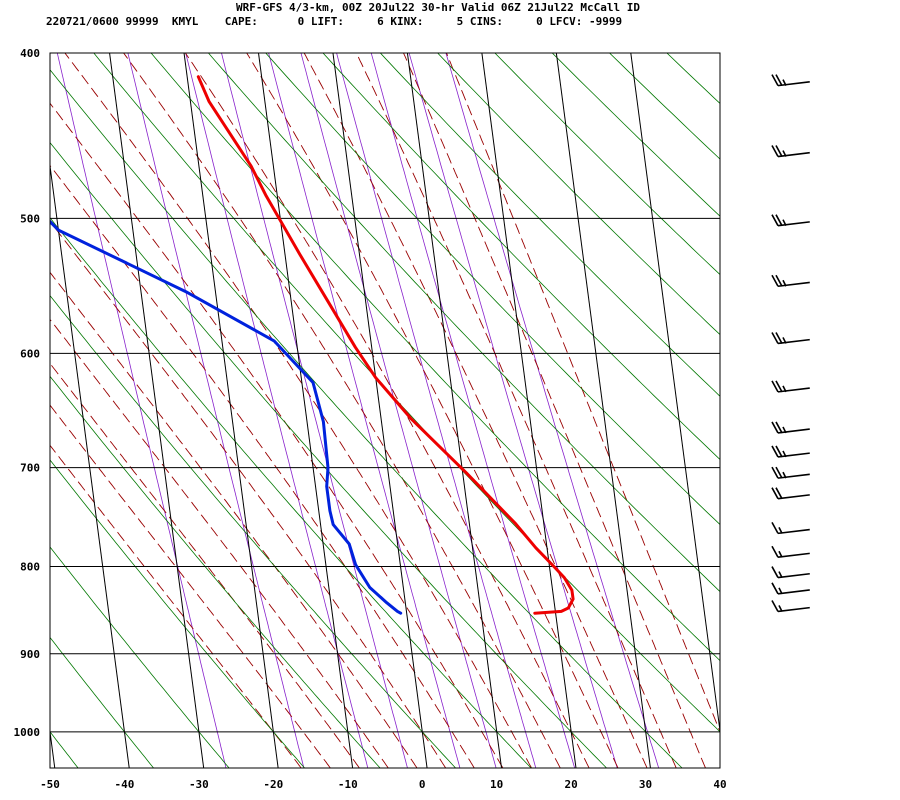  I want to click on y-tick-label: 1000, so click(27, 732).